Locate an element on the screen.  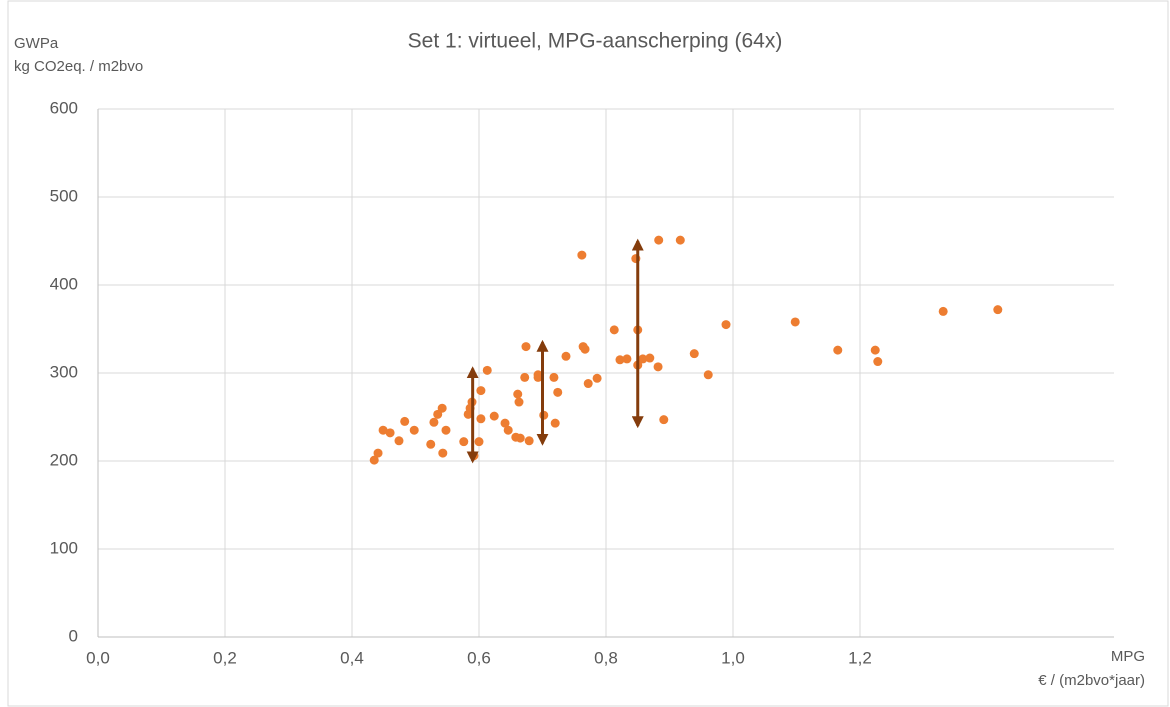
y-tick-label: 300 is located at coordinates (64, 371).